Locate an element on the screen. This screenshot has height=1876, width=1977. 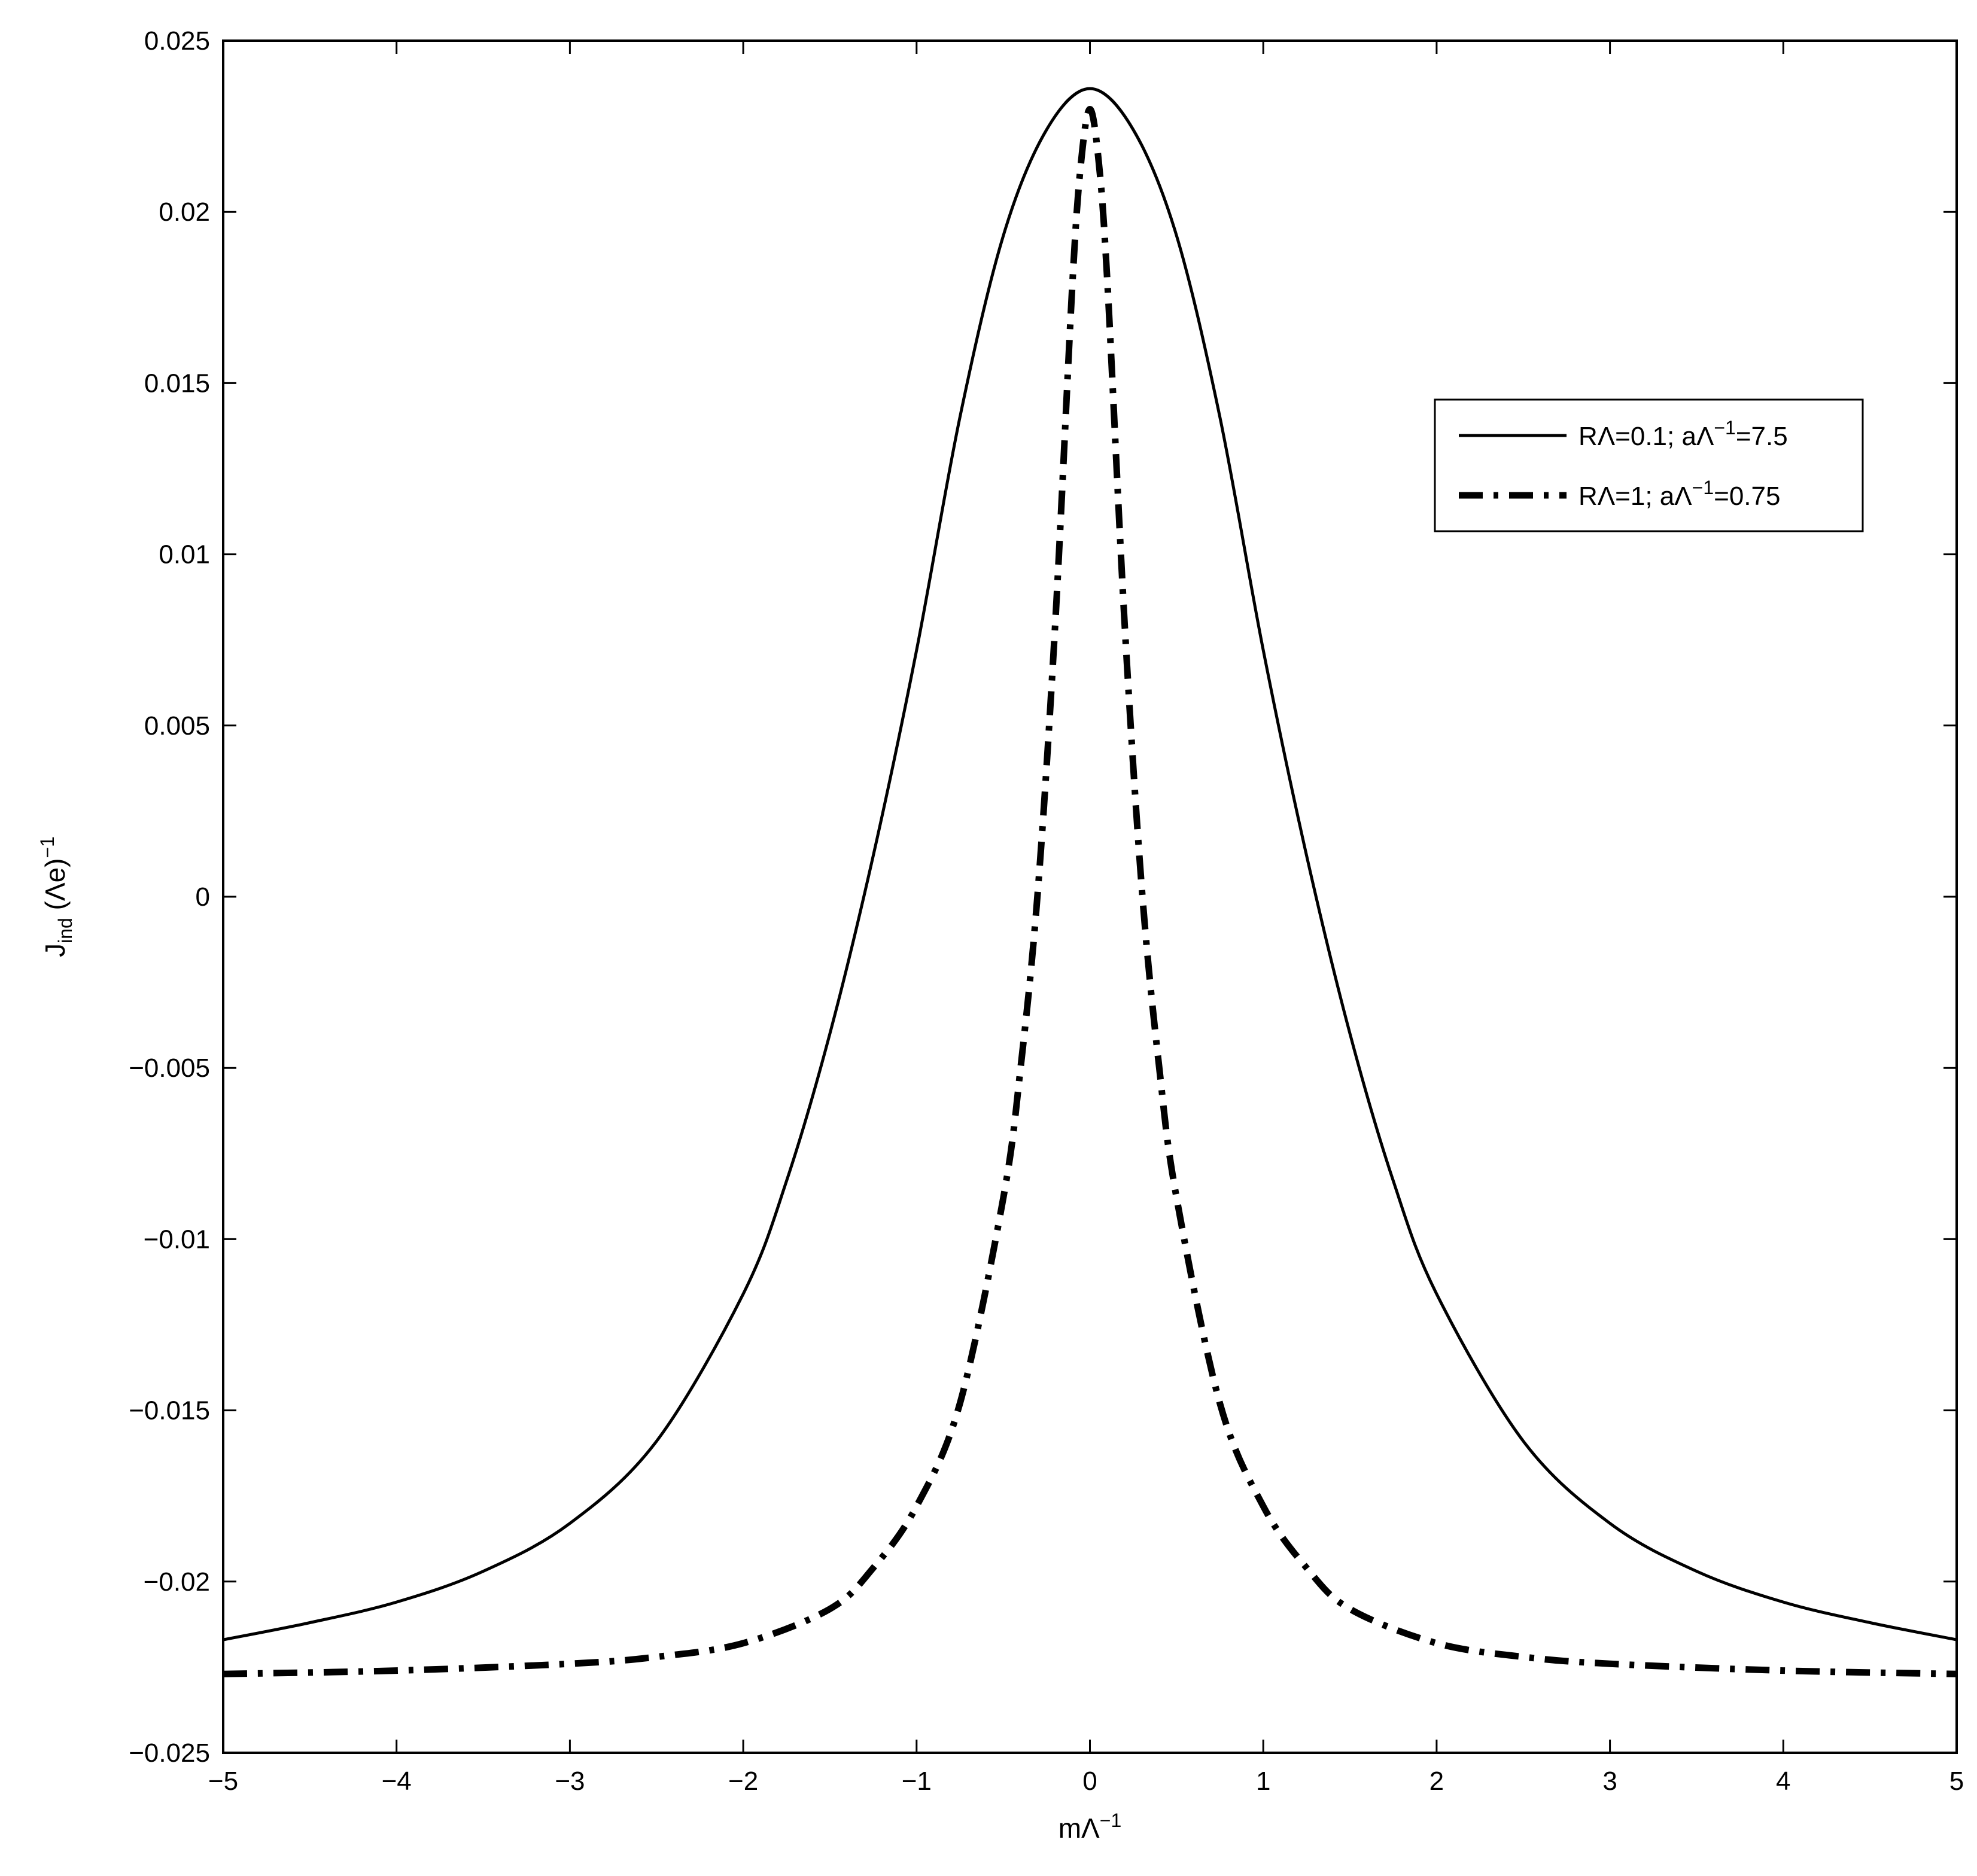
y-tick-label: 0.01 is located at coordinates (185, 555).